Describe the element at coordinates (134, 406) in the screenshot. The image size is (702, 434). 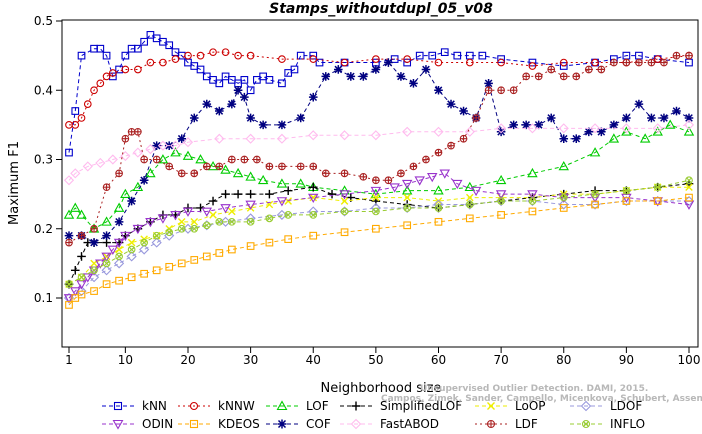
I see `legend-item-knn: kNN` at that location.